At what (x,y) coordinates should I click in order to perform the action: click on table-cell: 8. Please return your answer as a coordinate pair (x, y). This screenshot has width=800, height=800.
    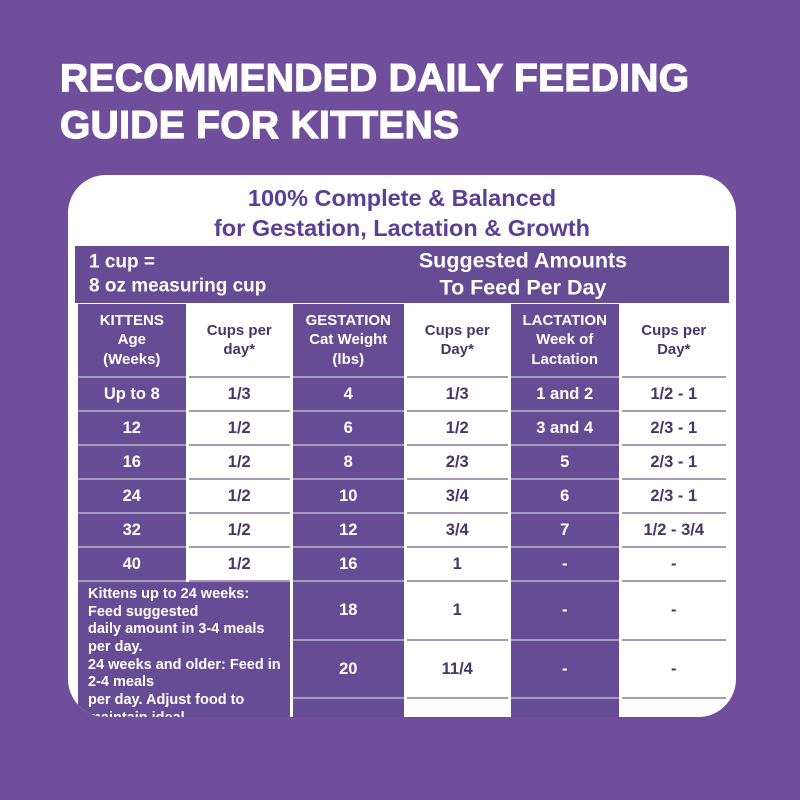
    Looking at the image, I should click on (348, 463).